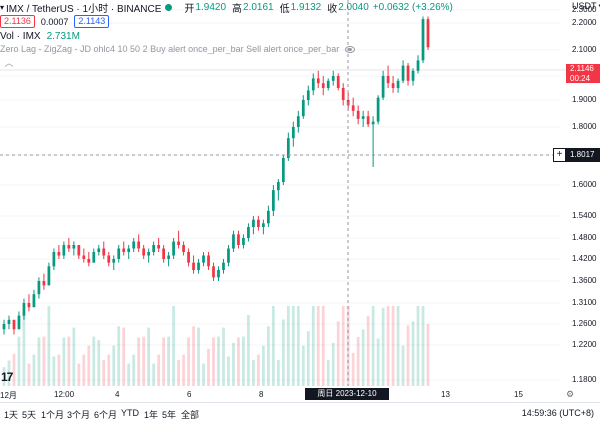 Image resolution: width=600 pixels, height=423 pixels. I want to click on time-tick-label: 12:00, so click(64, 394).